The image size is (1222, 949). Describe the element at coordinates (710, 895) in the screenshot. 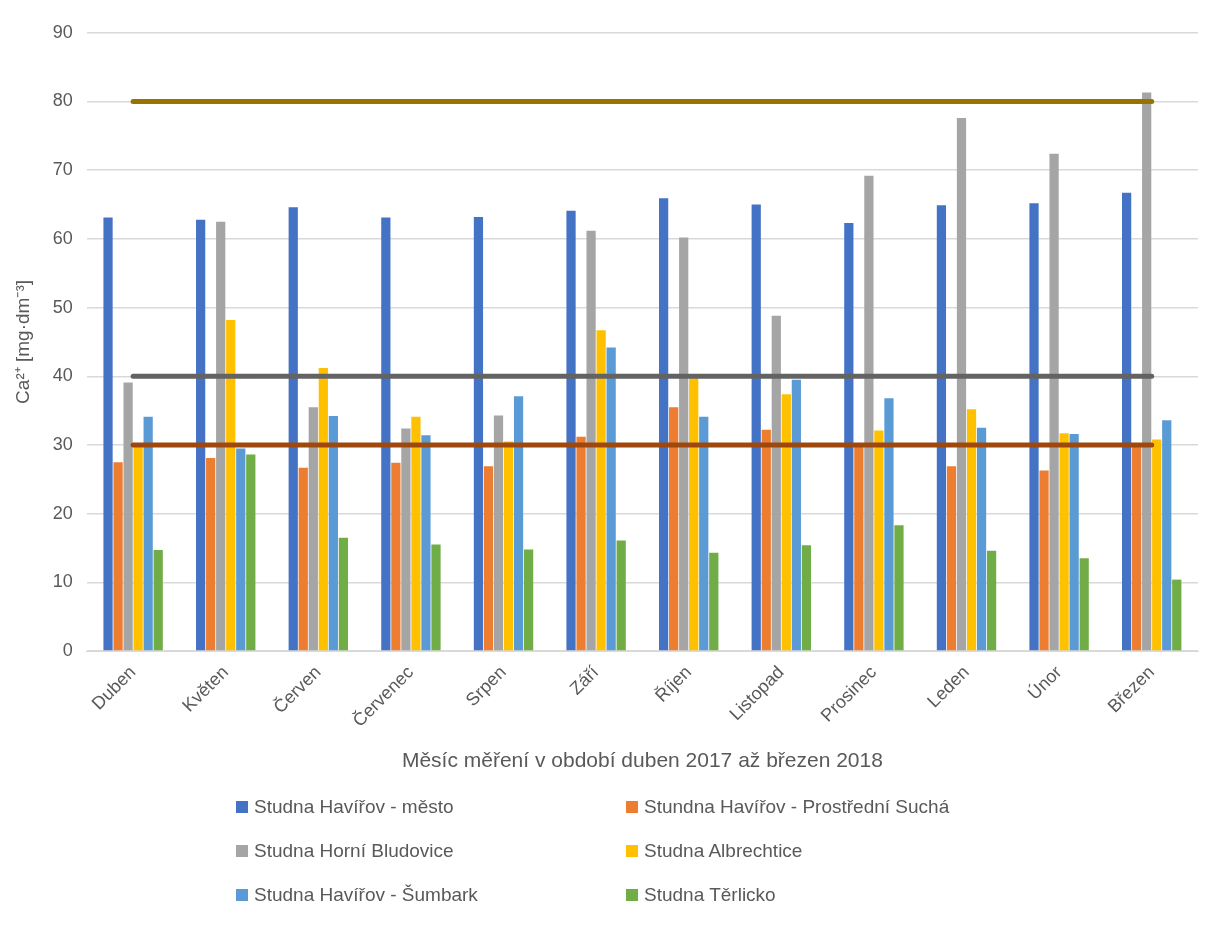

I see `legend-label: Studna Těrlicko` at that location.